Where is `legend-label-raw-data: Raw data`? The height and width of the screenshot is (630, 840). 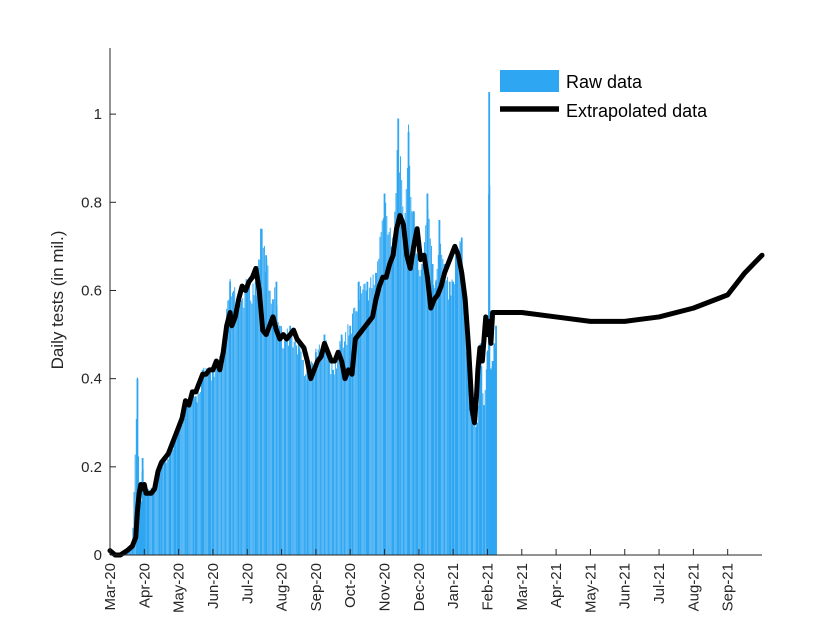
legend-label-raw-data: Raw data is located at coordinates (604, 82).